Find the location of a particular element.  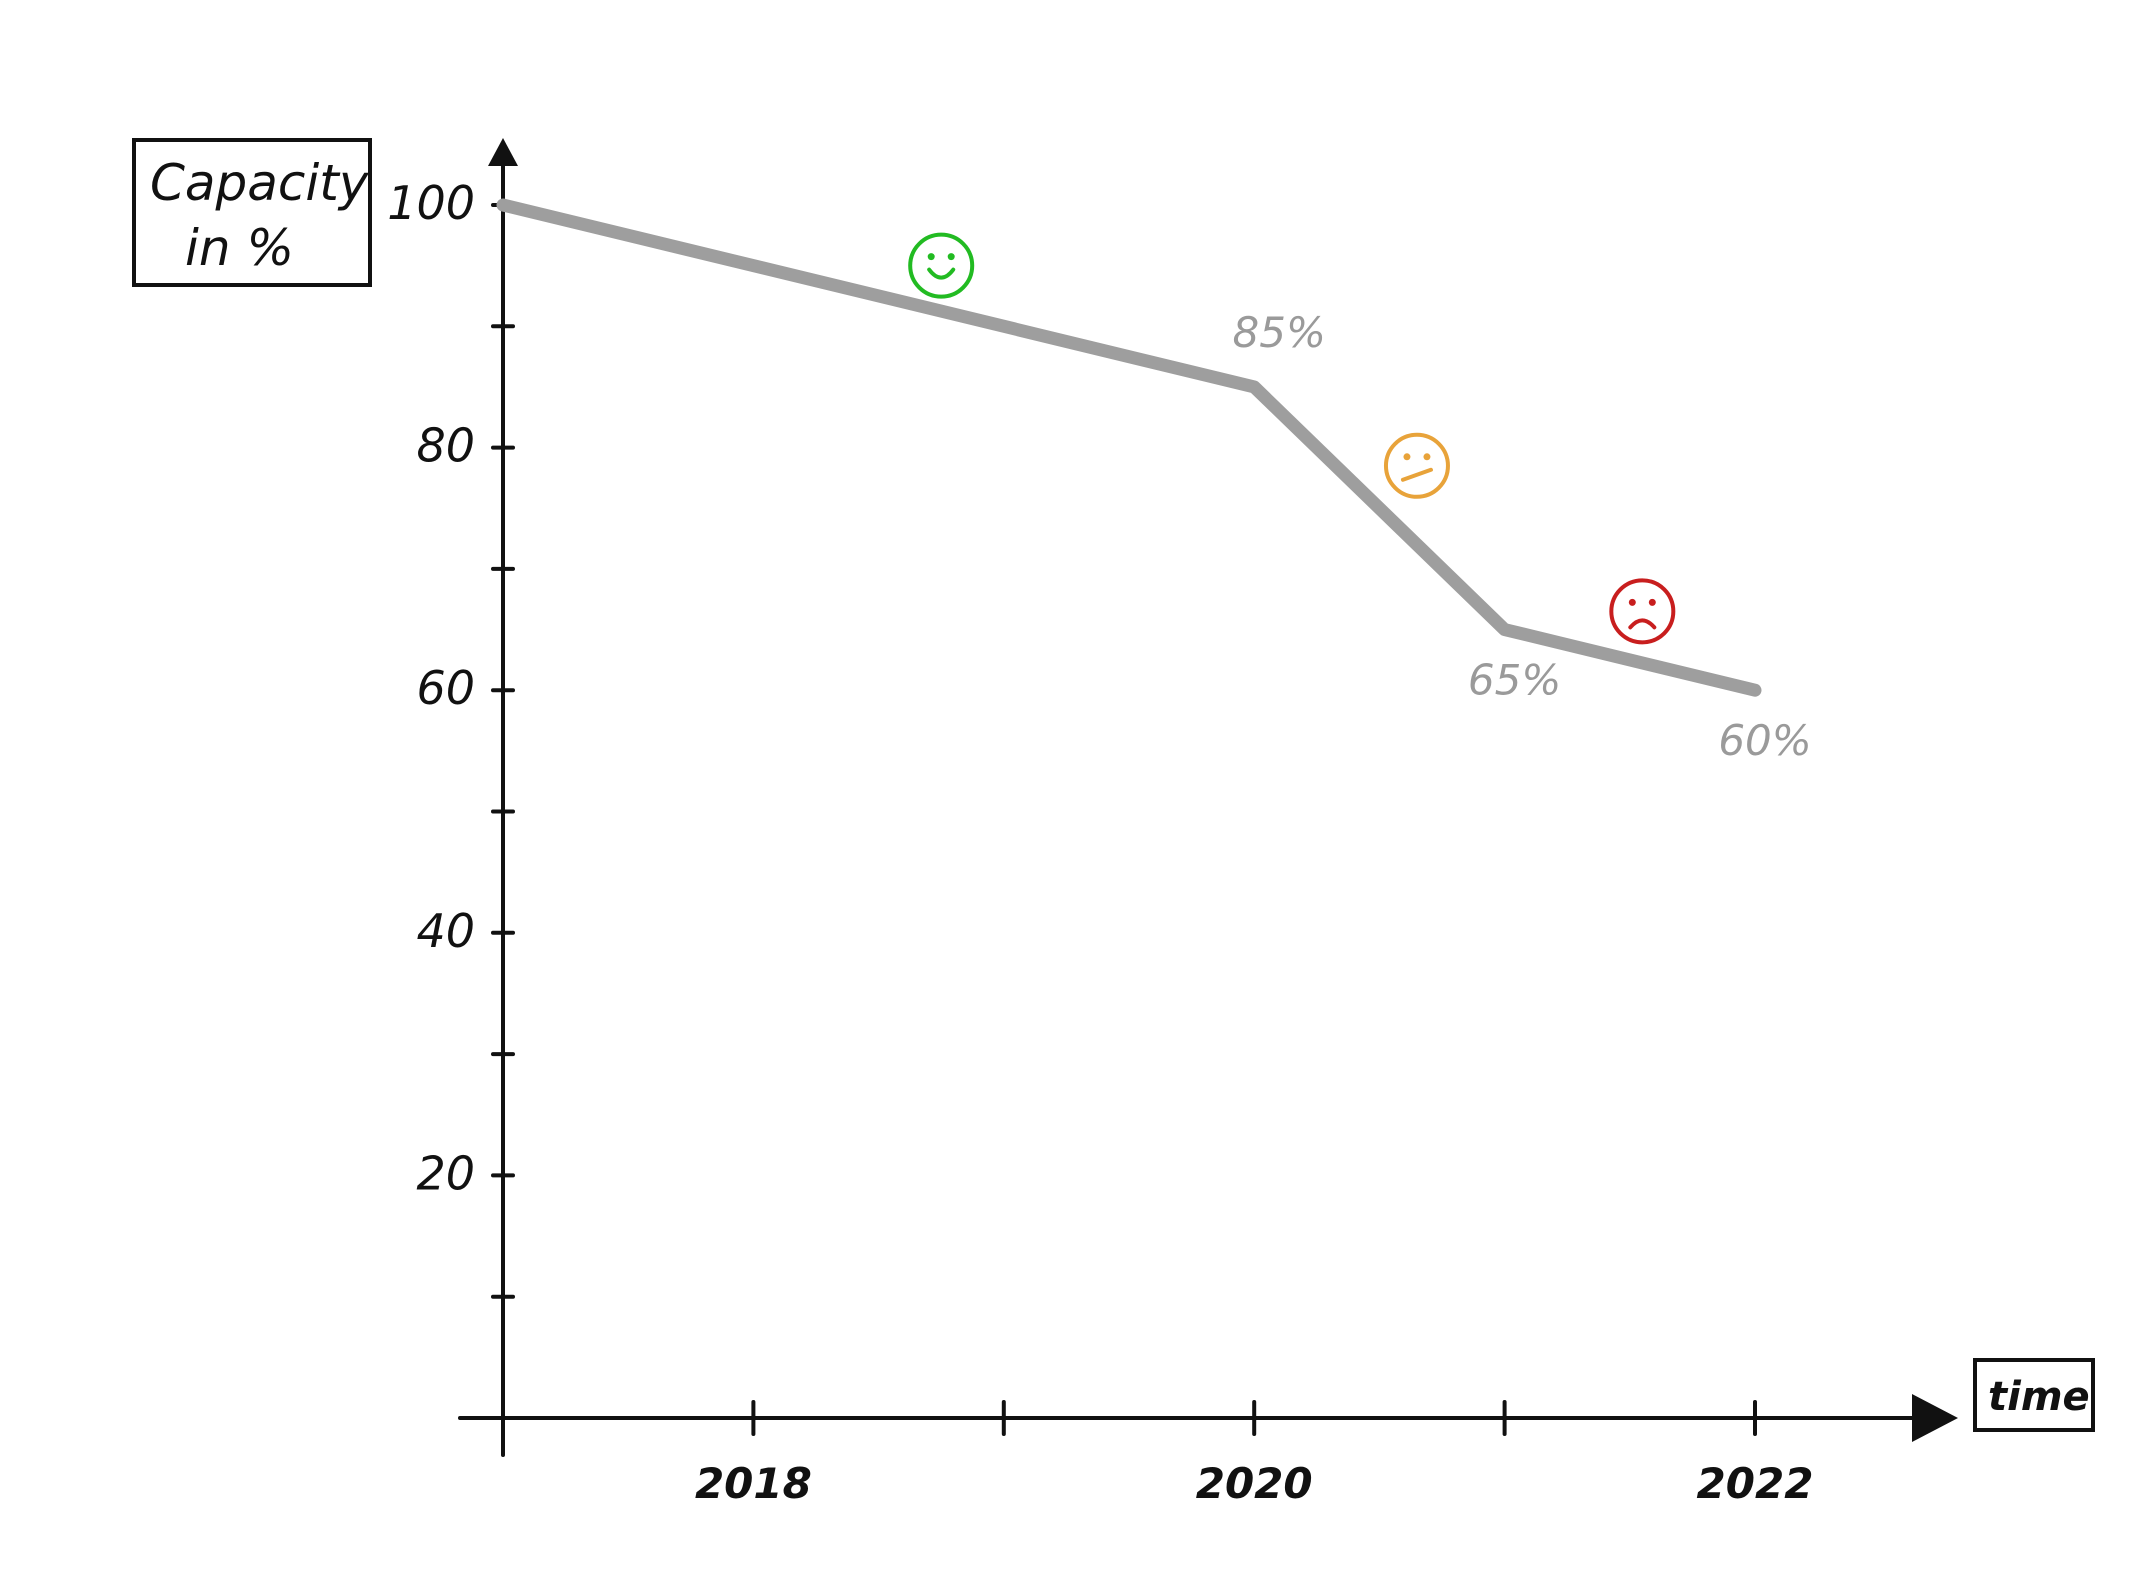

smiley-happy-icon is located at coordinates (941, 265).